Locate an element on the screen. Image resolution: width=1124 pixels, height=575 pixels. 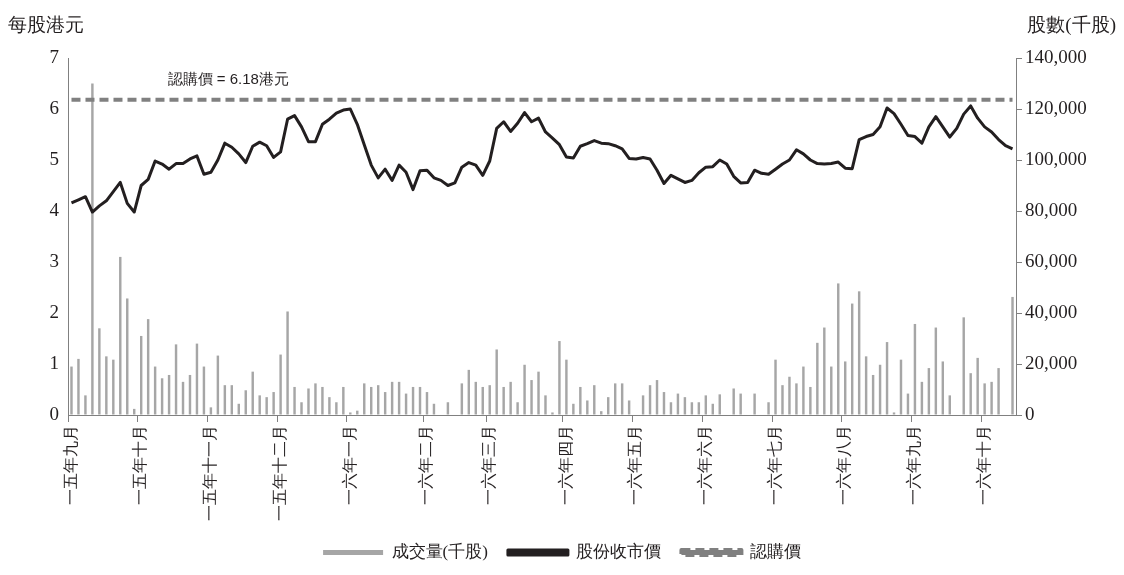
y2-tick-label: 40,000 is located at coordinates (1051, 311).